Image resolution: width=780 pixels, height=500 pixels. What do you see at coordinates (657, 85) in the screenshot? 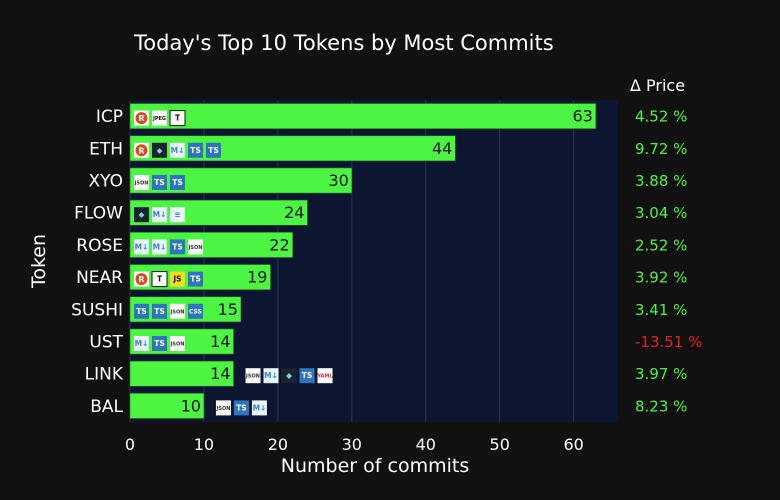
I see `price-header: Δ Price` at bounding box center [657, 85].